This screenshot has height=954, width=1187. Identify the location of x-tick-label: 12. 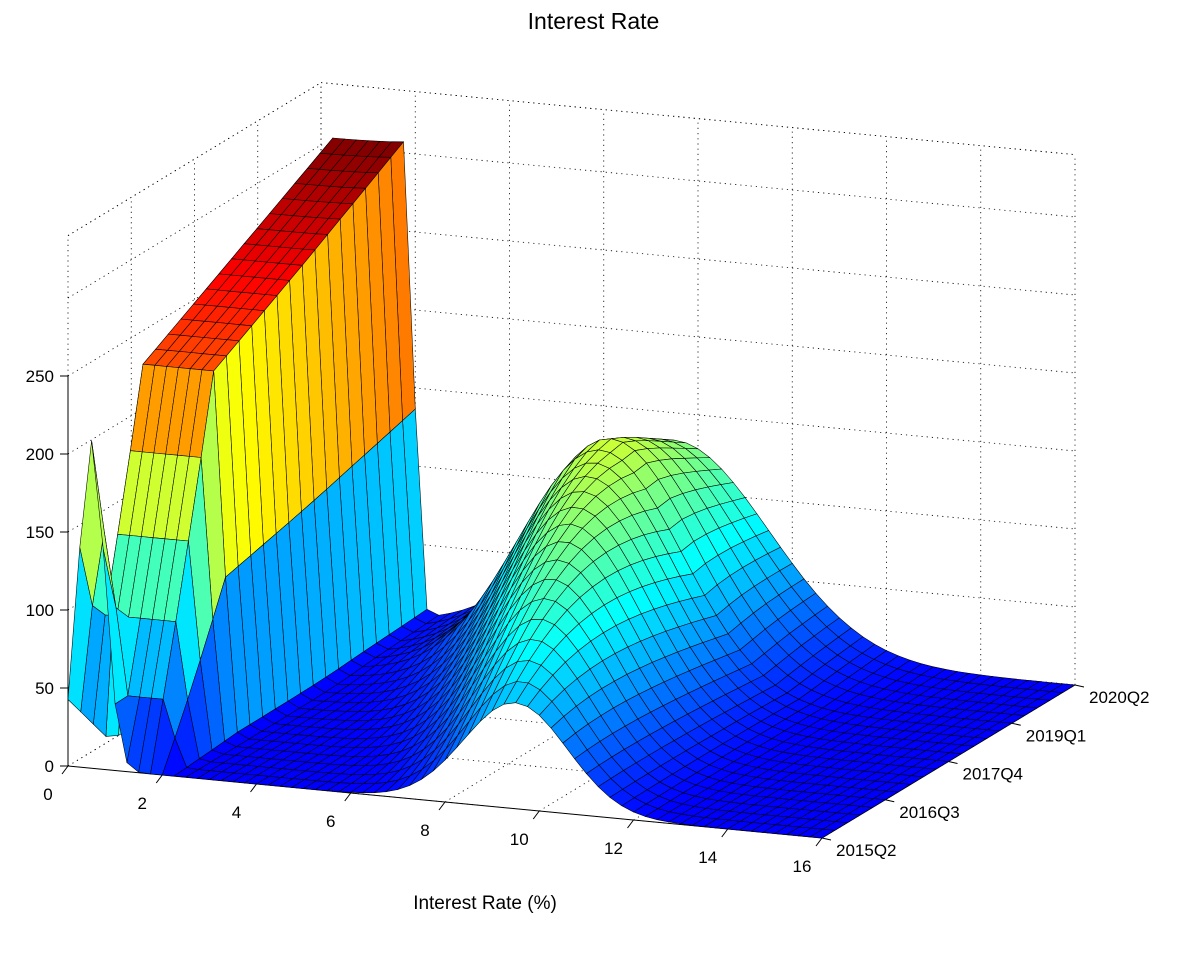
(613, 848).